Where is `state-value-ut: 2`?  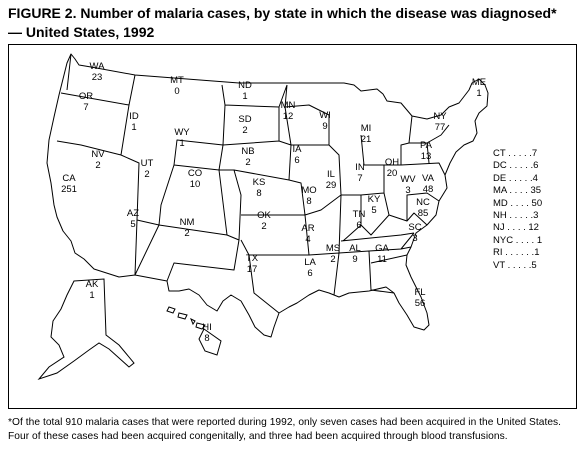
state-value-ut: 2 is located at coordinates (146, 174).